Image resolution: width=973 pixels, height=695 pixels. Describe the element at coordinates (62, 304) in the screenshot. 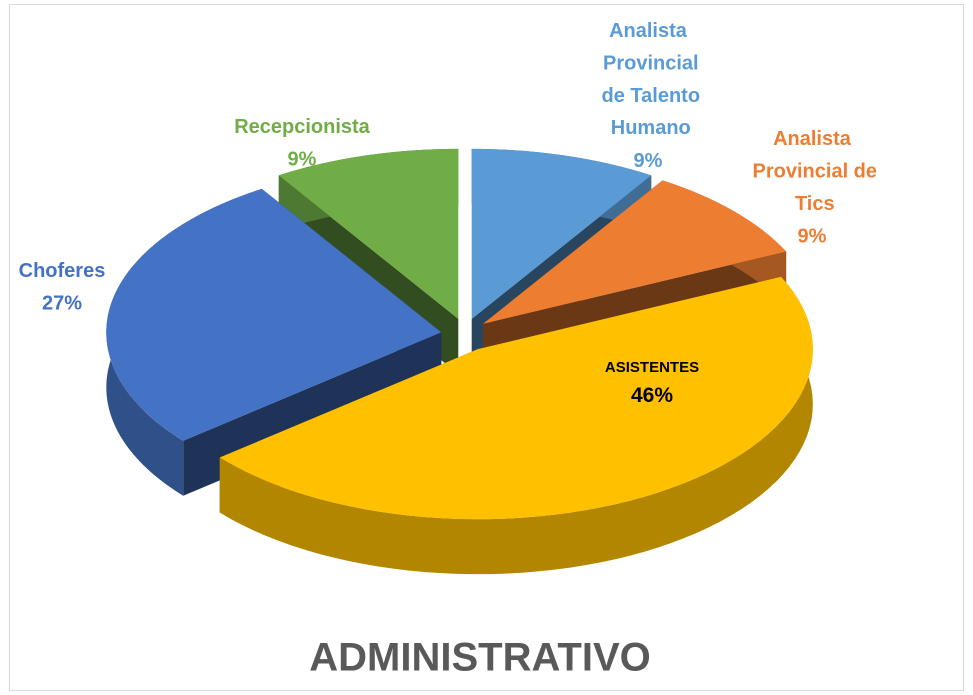

I see `data-label-value: 27%` at that location.